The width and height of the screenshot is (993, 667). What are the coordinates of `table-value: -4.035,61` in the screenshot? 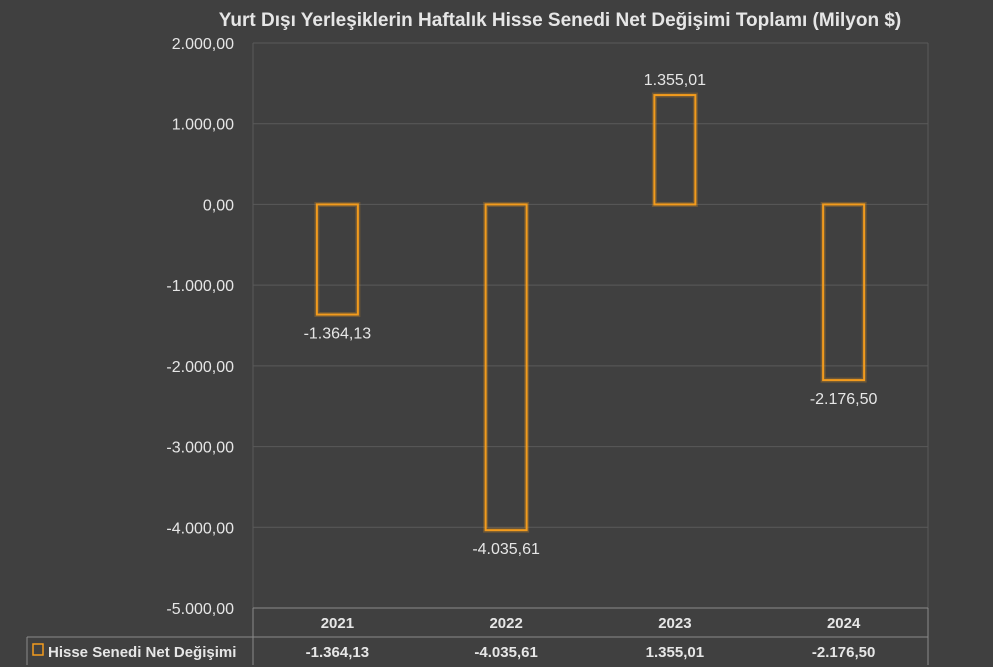 It's located at (505, 652).